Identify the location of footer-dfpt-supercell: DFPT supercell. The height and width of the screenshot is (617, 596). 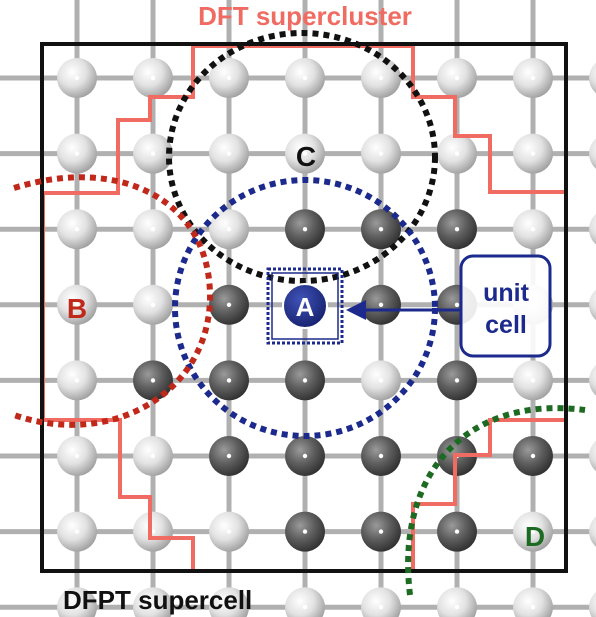
(157, 600).